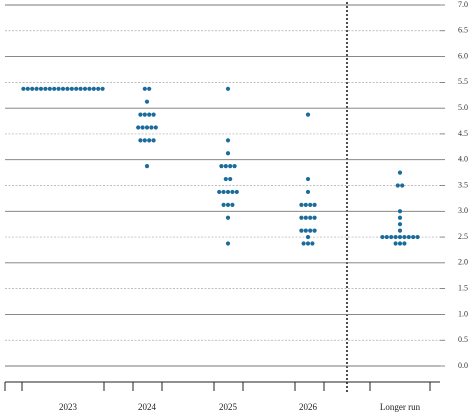 The width and height of the screenshot is (474, 420). Describe the element at coordinates (463, 55) in the screenshot. I see `y-tick-label: 6.0` at that location.